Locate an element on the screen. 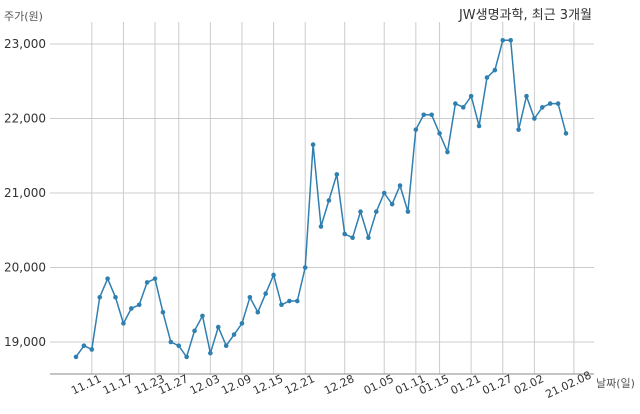 The image size is (640, 414). y-tick-label: 21,000 is located at coordinates (25, 193).